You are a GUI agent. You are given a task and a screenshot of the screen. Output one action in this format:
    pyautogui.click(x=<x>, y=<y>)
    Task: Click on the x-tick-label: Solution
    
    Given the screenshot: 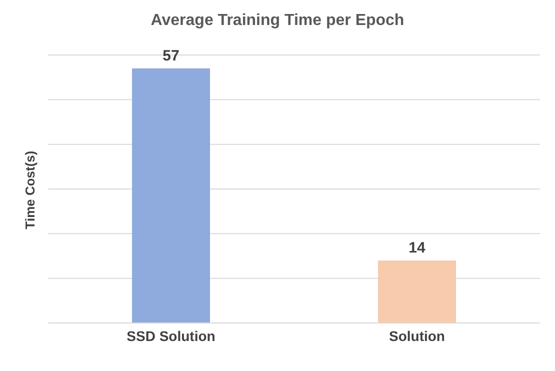 What is the action you would take?
    pyautogui.click(x=417, y=336)
    